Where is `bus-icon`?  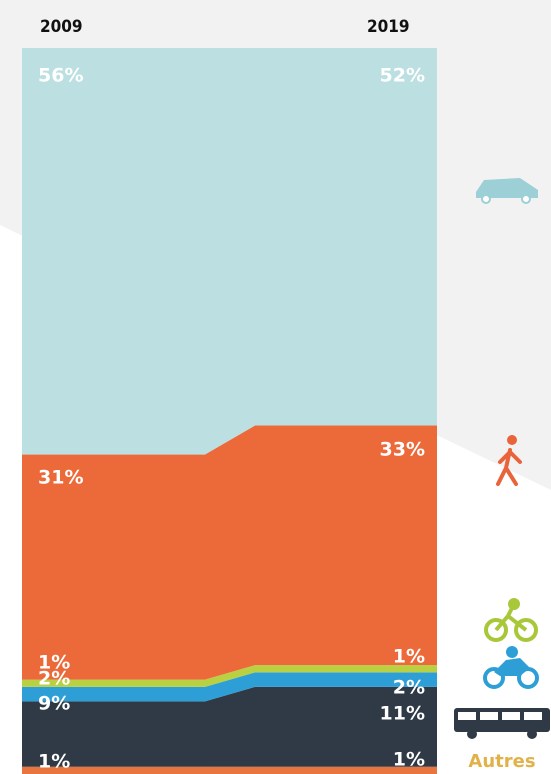
bus-icon is located at coordinates (502, 723).